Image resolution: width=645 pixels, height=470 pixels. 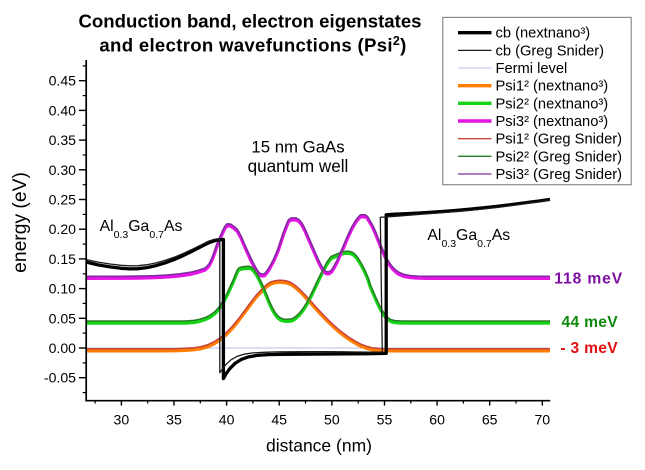 I want to click on svg-text: Psi1² (Greg Snider), so click(x=559, y=140).